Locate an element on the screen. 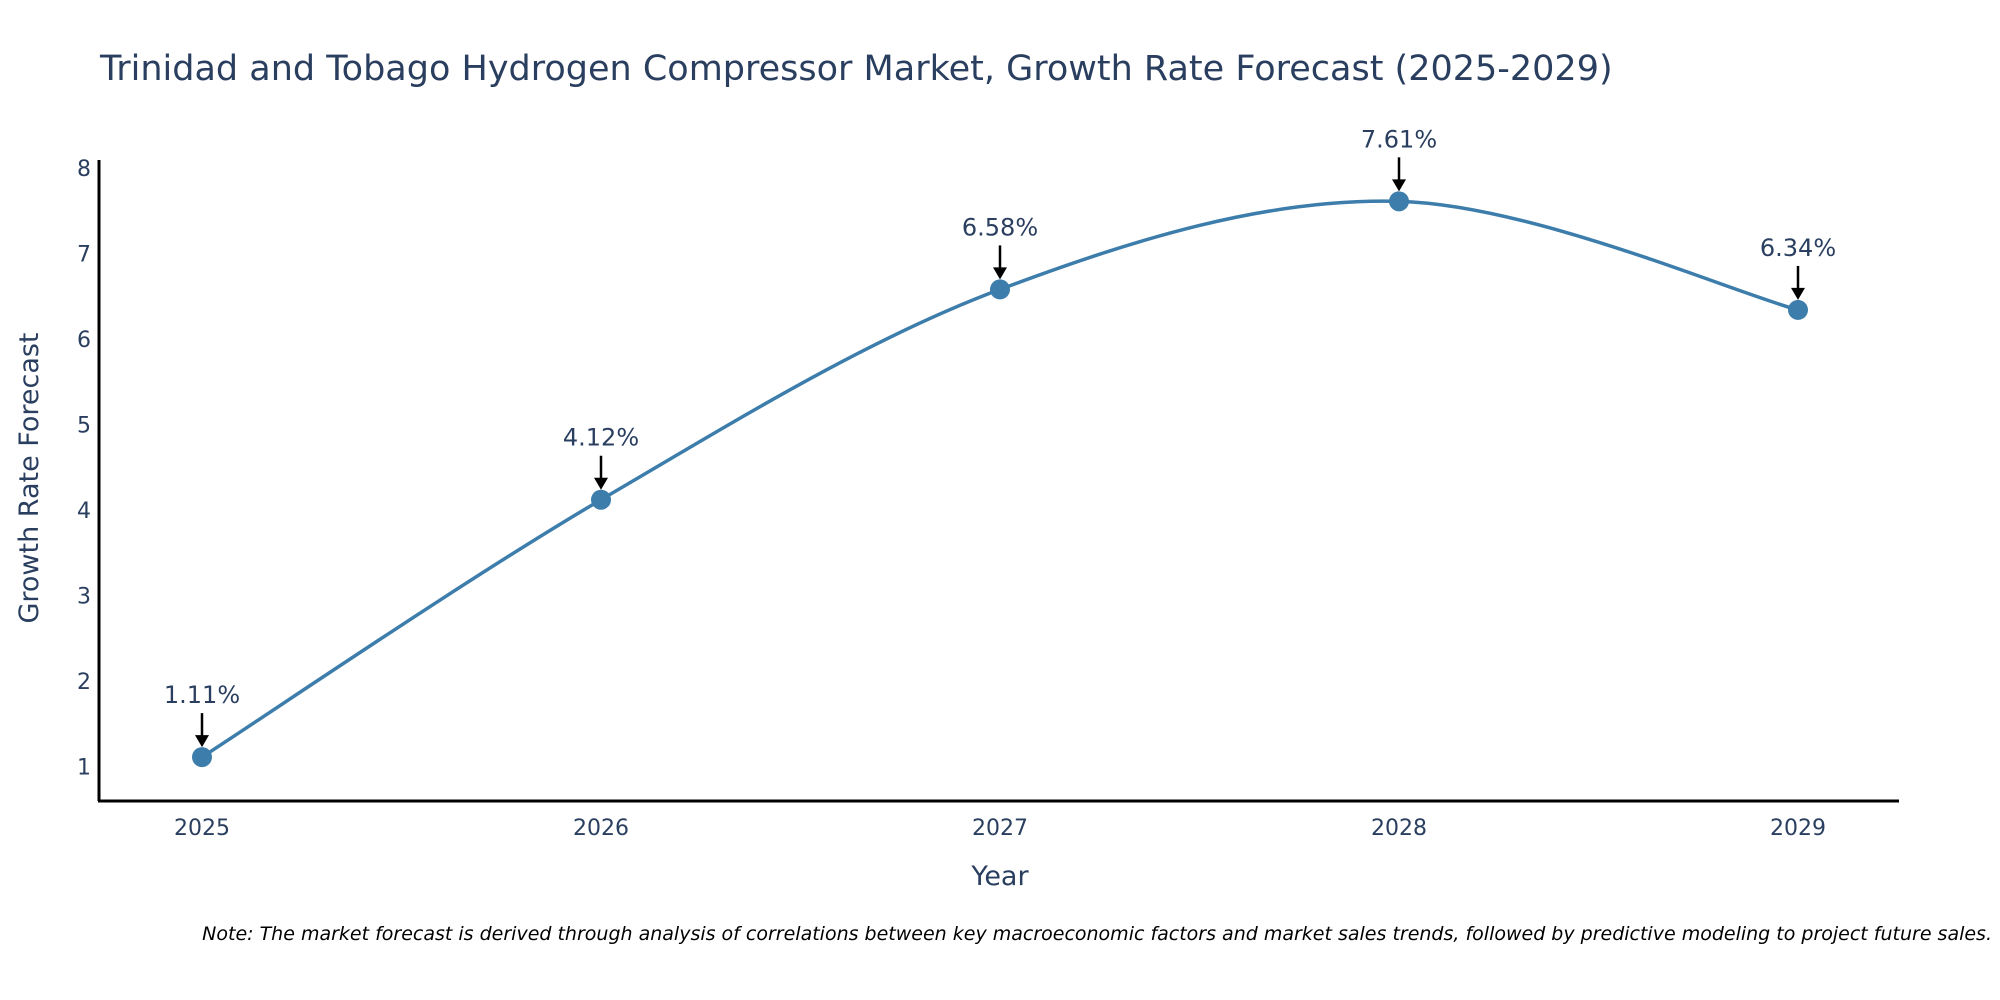 This screenshot has width=2000, height=1000. y-tick-label: 7 is located at coordinates (84, 255).